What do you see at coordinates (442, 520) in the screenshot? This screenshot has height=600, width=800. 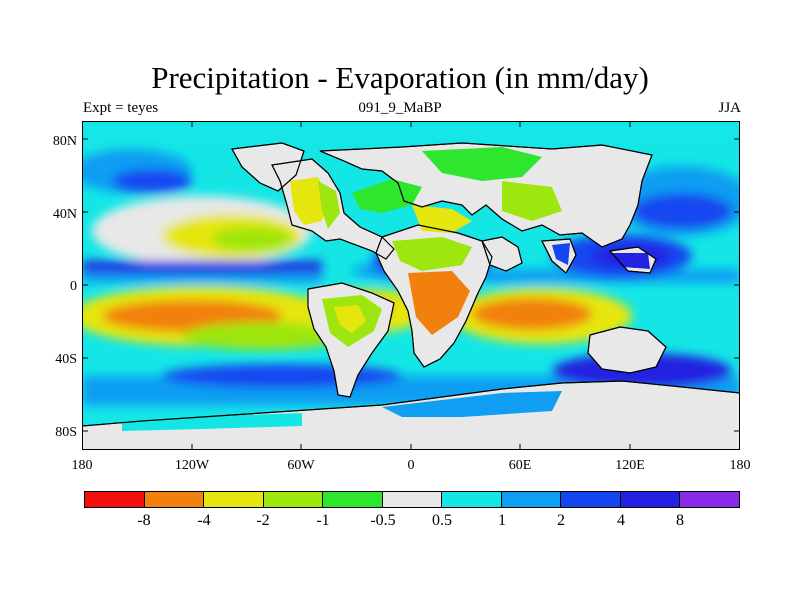 I see `legend-label: 0.5` at bounding box center [442, 520].